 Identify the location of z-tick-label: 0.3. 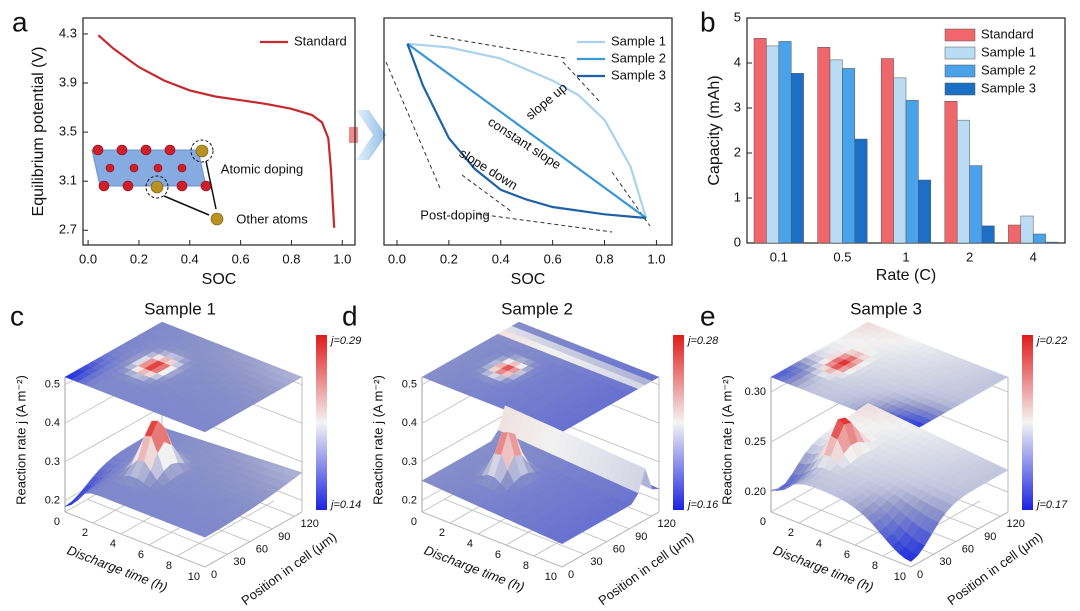
(52, 462).